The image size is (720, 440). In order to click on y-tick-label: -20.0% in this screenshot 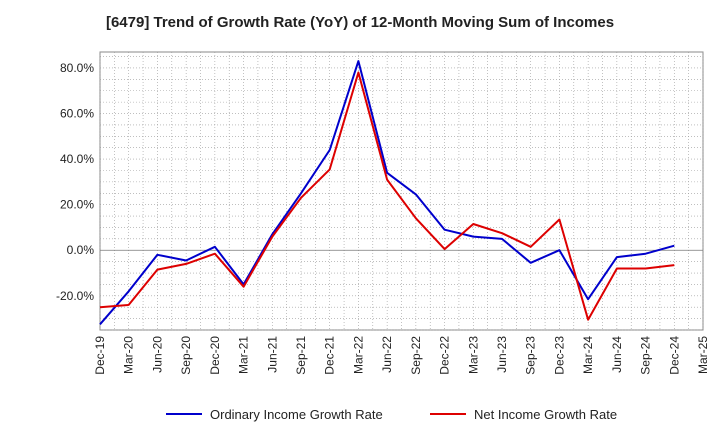, I will do `click(75, 296)`.